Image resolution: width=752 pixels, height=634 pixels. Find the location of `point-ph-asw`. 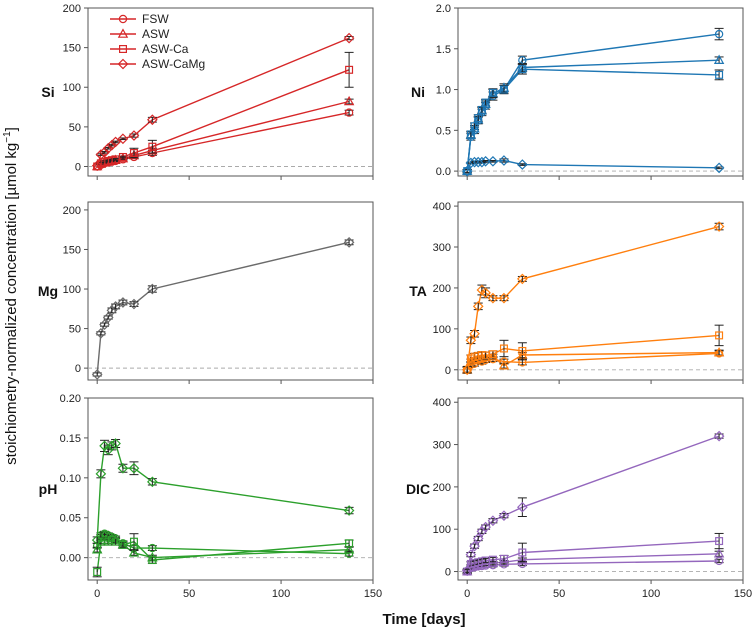

point-ph-asw is located at coordinates (134, 552).